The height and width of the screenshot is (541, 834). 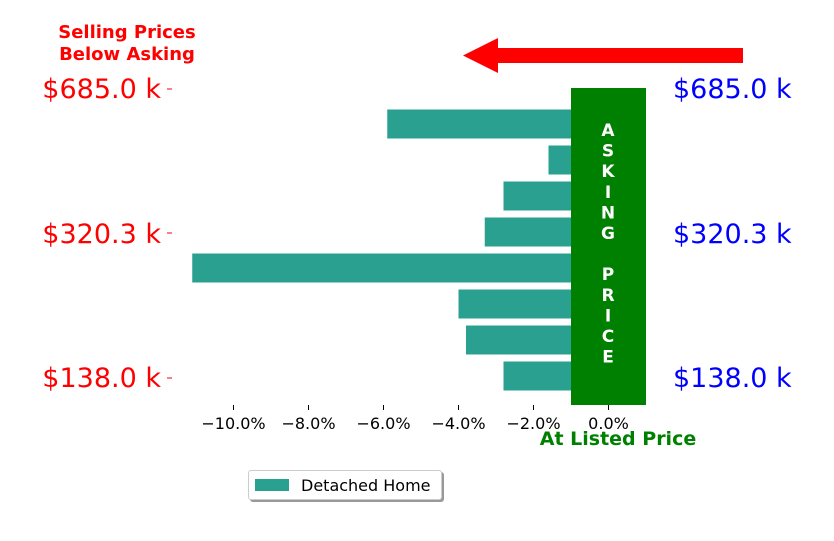 What do you see at coordinates (126, 32) in the screenshot?
I see `annotation-top-left-line1: Selling Prices` at bounding box center [126, 32].